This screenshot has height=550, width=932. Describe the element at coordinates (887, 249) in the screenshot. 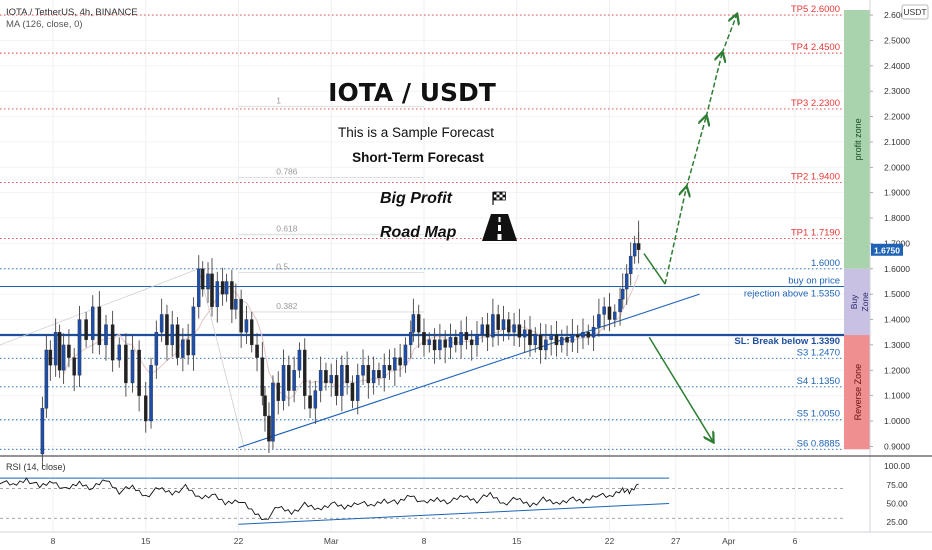

I see `current-price-badge` at that location.